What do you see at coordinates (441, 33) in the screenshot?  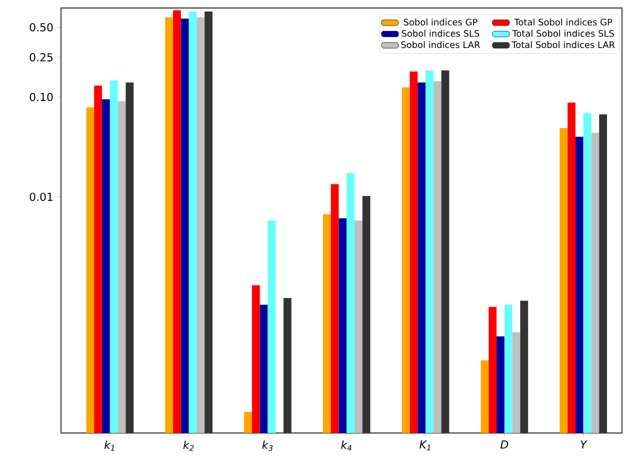 I see `legend-label: Sobol indices SLS` at bounding box center [441, 33].